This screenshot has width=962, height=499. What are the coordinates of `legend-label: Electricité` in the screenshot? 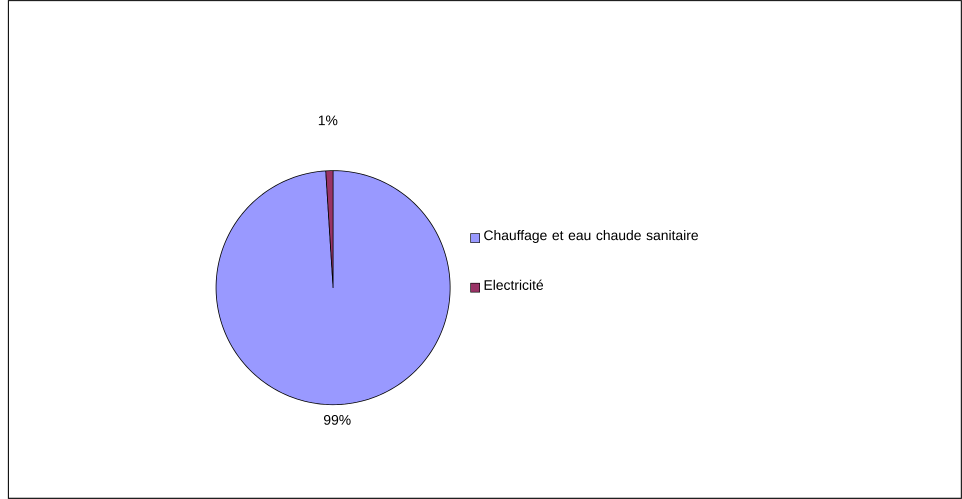 It's located at (514, 285).